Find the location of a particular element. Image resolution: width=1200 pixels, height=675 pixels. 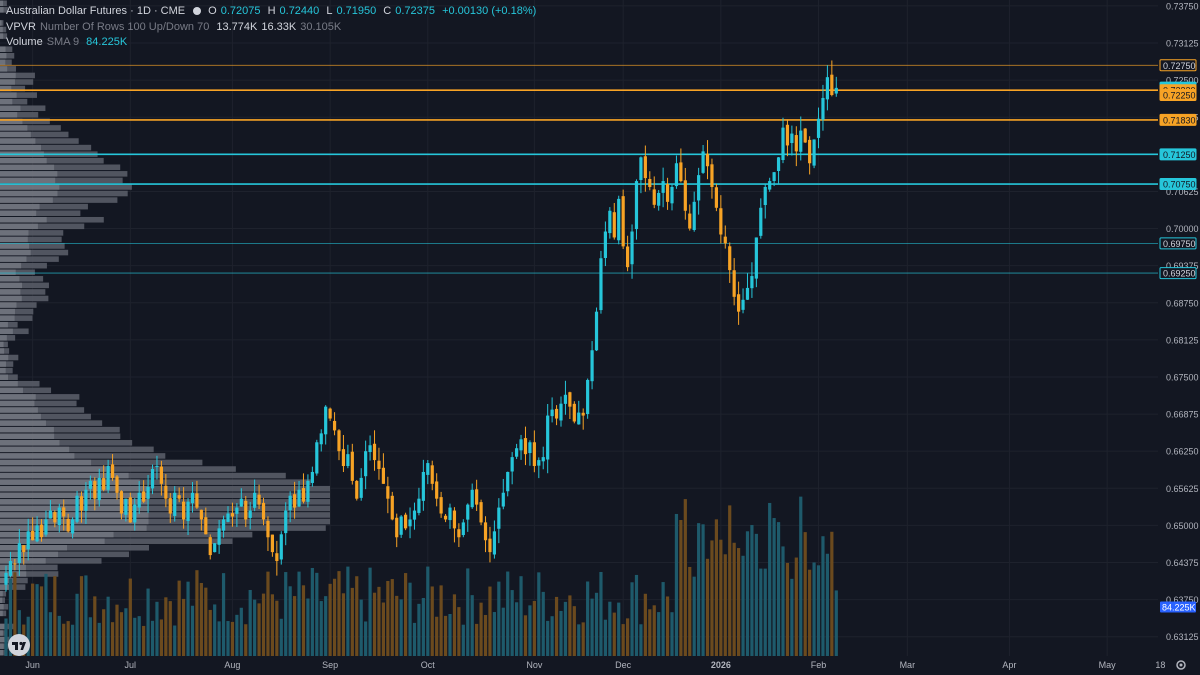

time-tick-label: Oct is located at coordinates (428, 665).